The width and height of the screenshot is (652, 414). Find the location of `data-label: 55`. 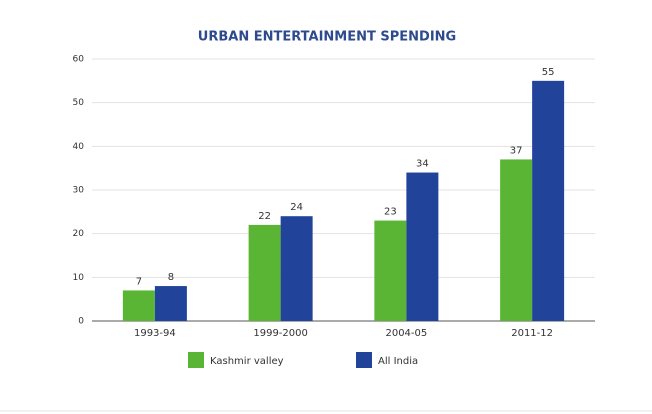

data-label: 55 is located at coordinates (548, 72).